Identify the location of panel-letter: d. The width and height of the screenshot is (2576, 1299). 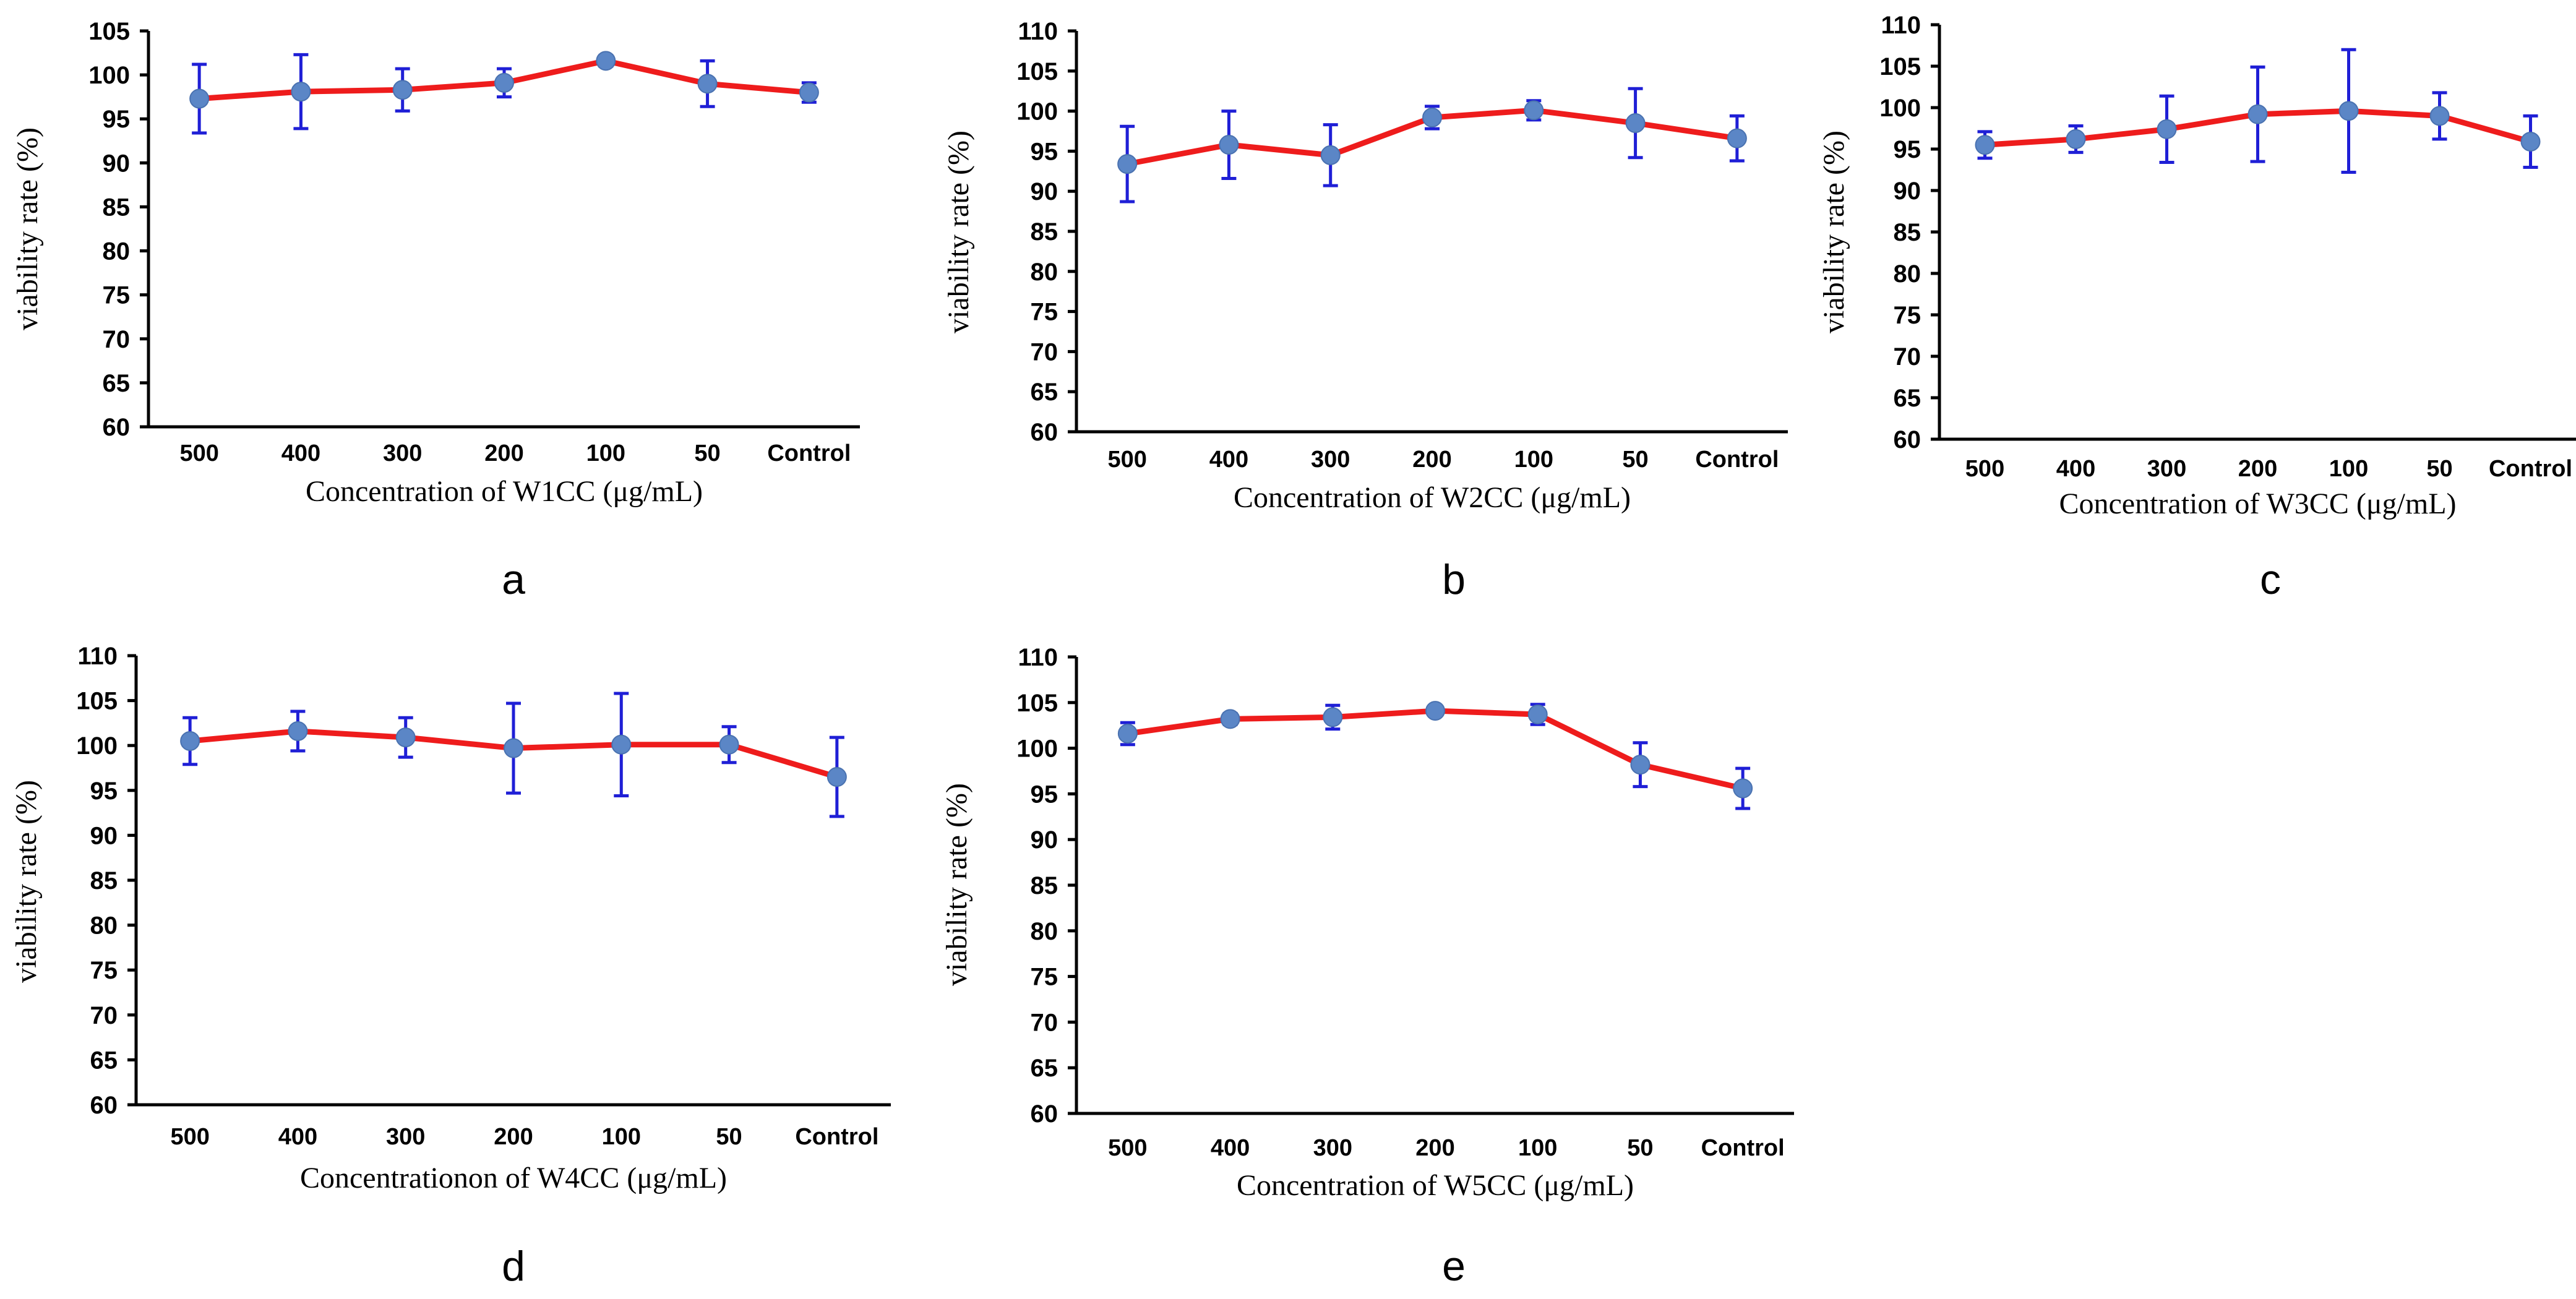
(513, 1266).